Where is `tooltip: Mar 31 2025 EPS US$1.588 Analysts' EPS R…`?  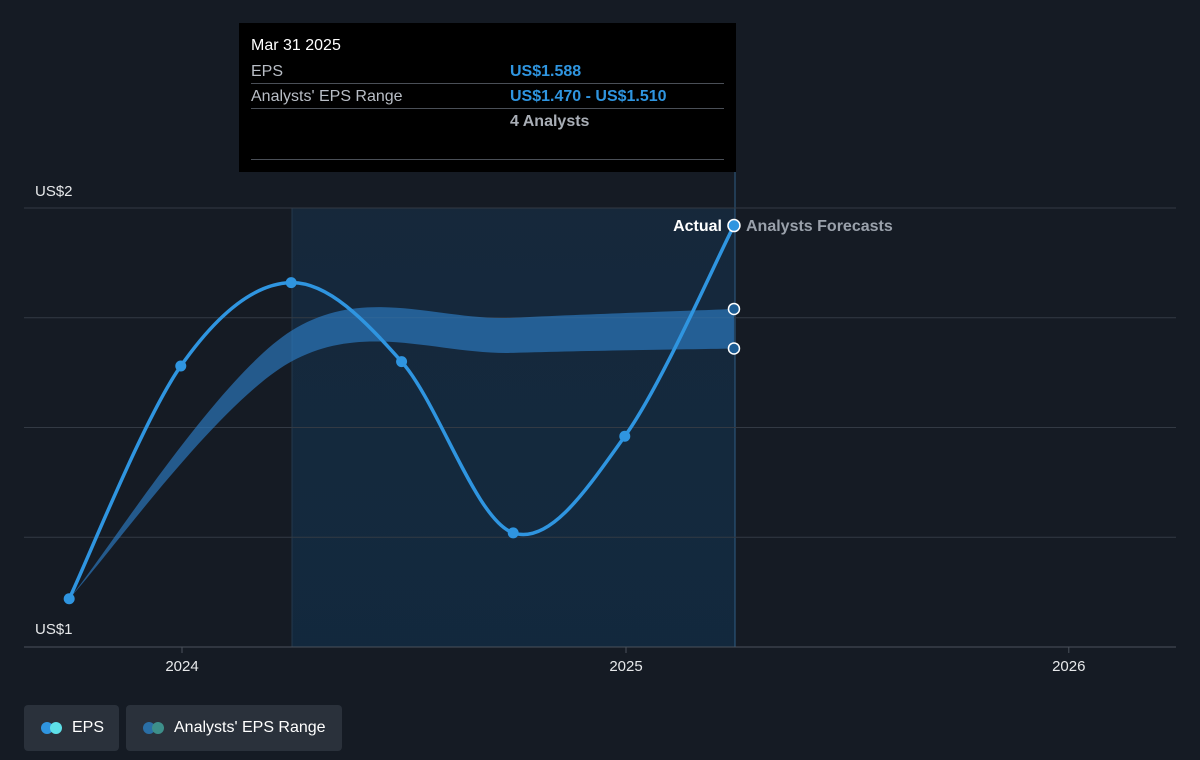
tooltip: Mar 31 2025 EPS US$1.588 Analysts' EPS R… is located at coordinates (487, 97).